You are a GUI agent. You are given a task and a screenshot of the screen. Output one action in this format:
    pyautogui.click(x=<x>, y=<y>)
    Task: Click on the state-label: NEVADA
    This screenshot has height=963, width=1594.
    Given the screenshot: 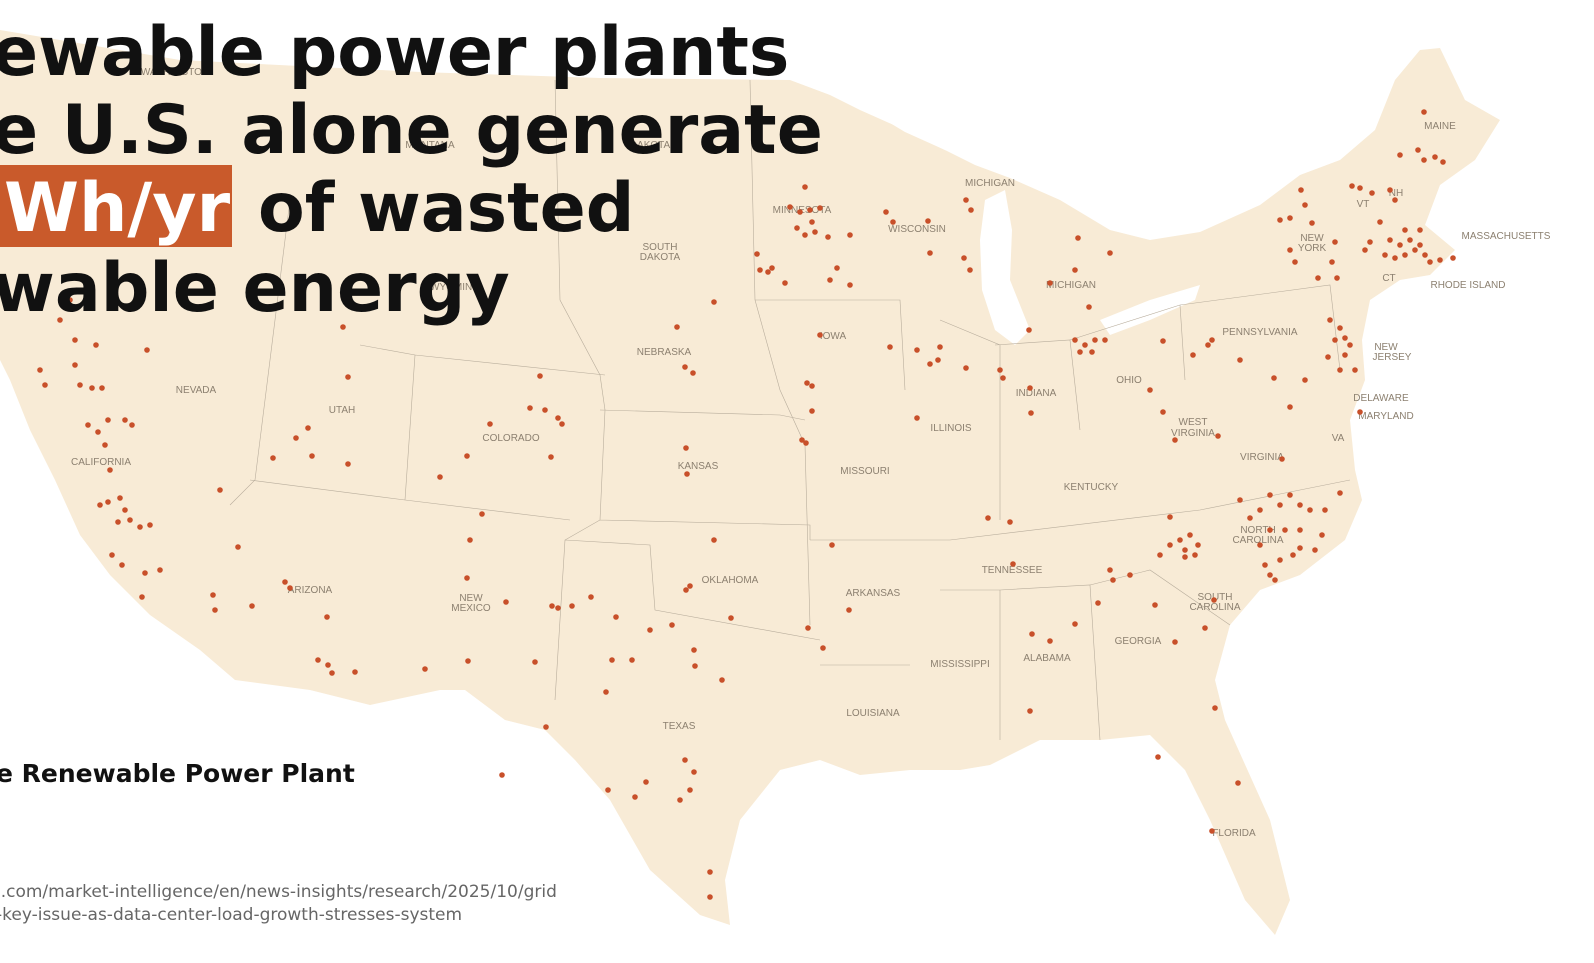 What is the action you would take?
    pyautogui.click(x=196, y=390)
    